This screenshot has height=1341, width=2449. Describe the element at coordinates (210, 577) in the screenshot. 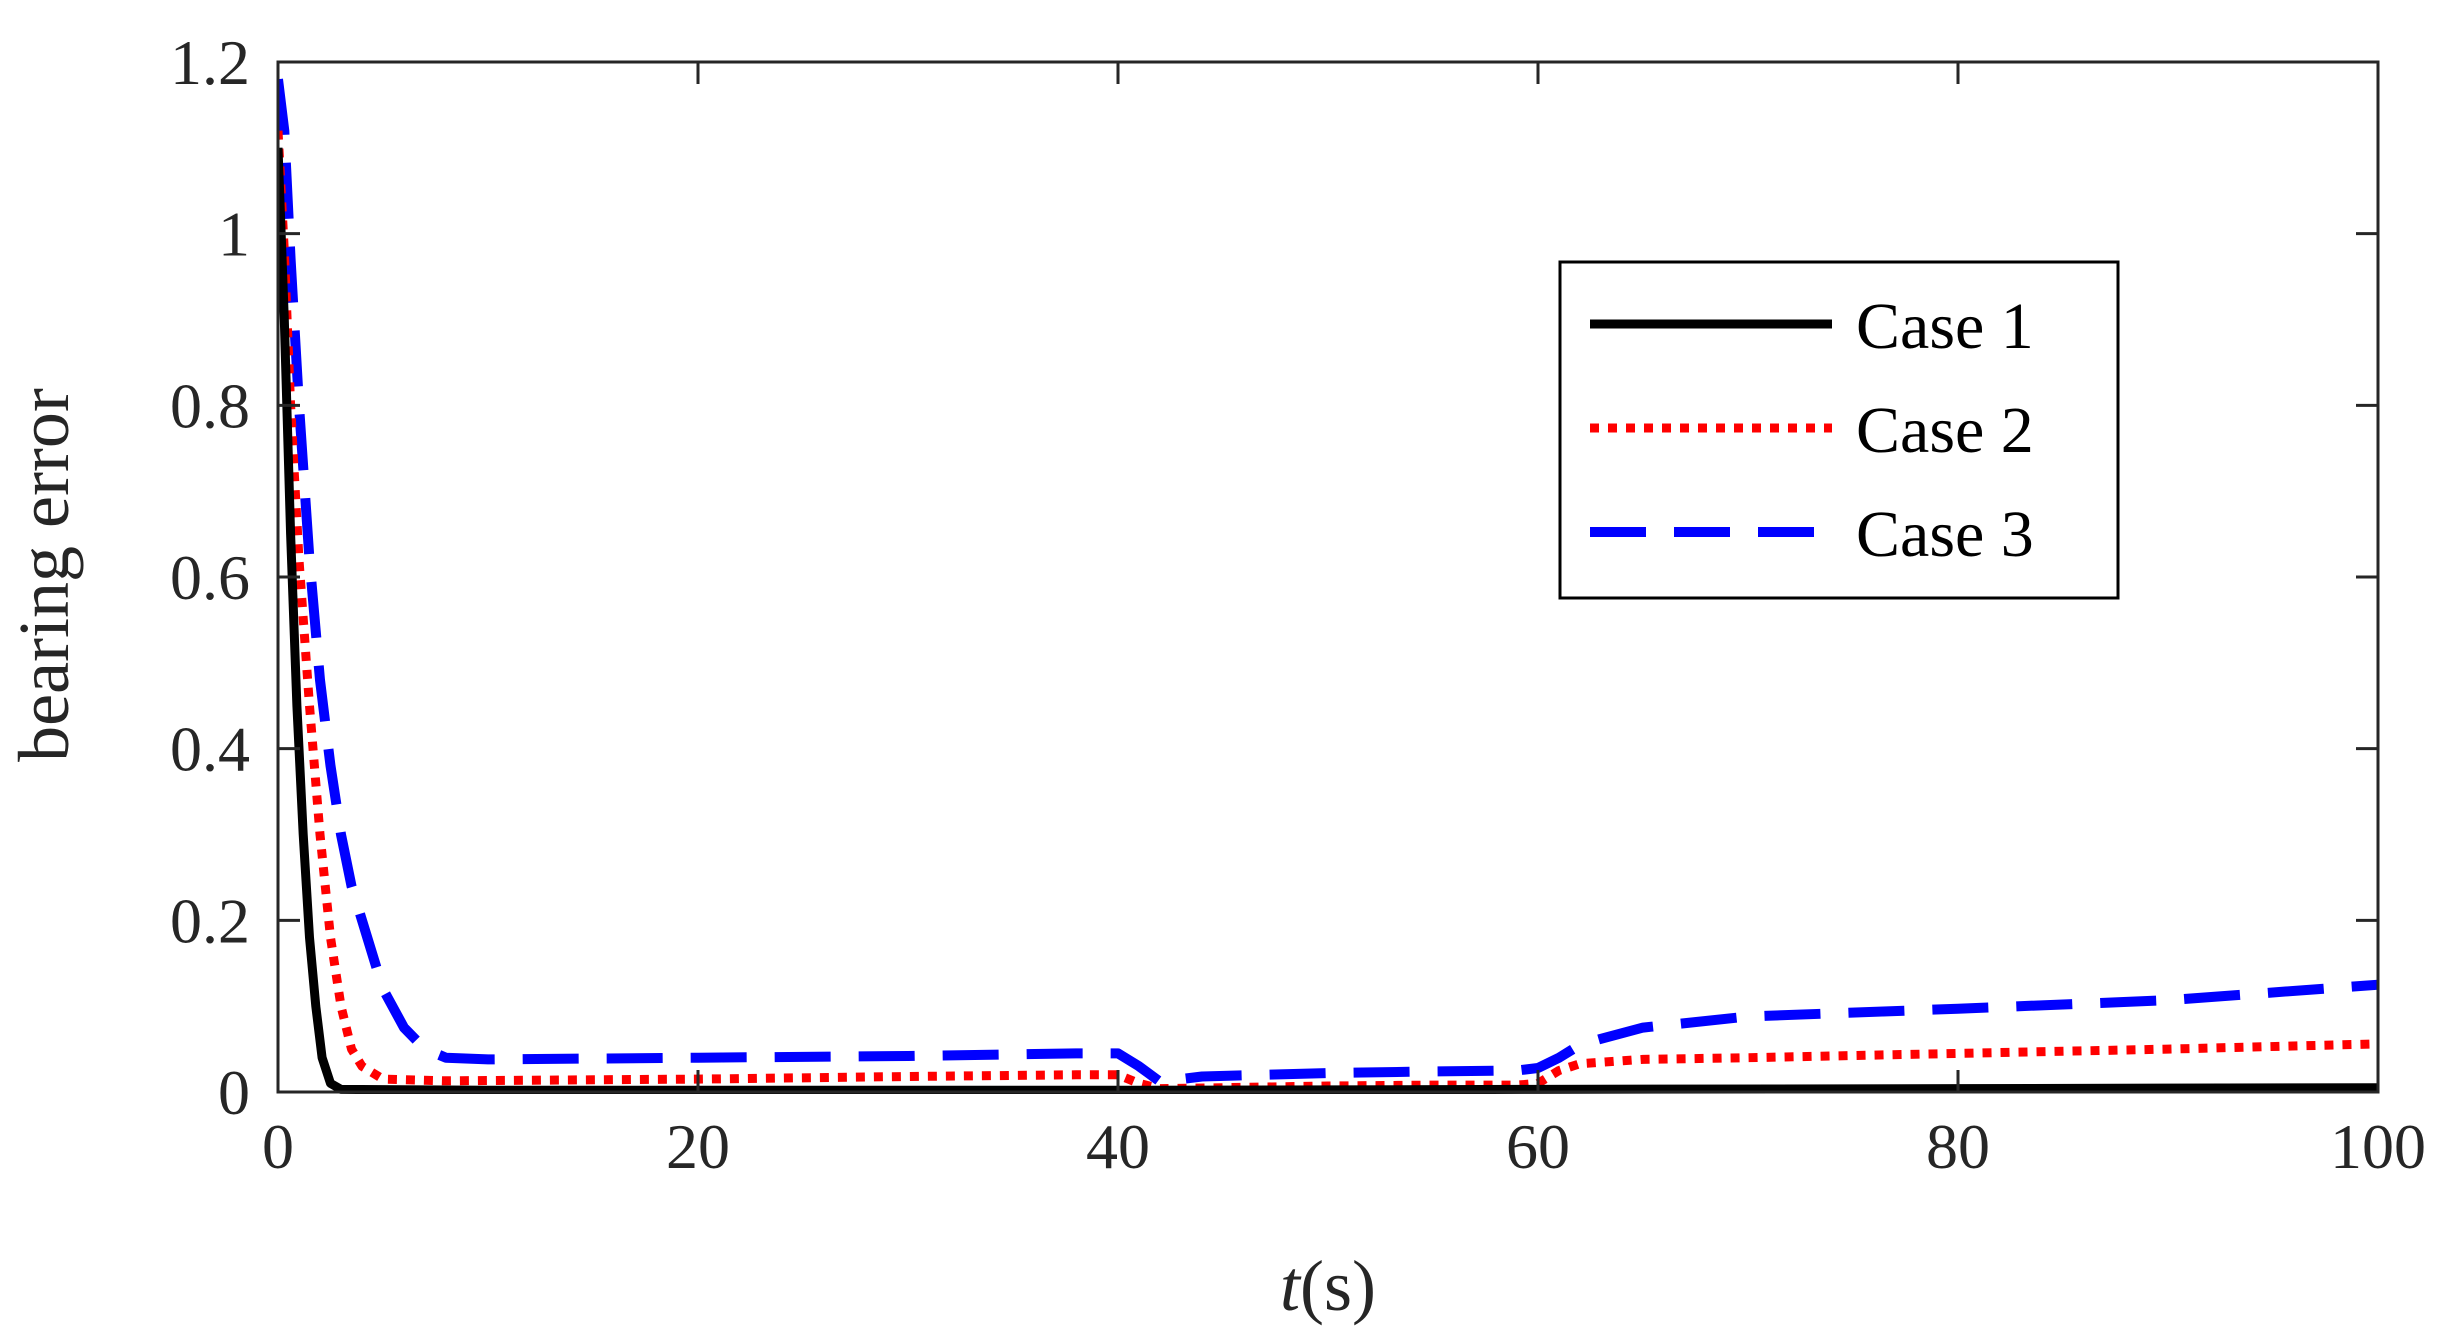

I see `y-tick-label: 0.6` at that location.